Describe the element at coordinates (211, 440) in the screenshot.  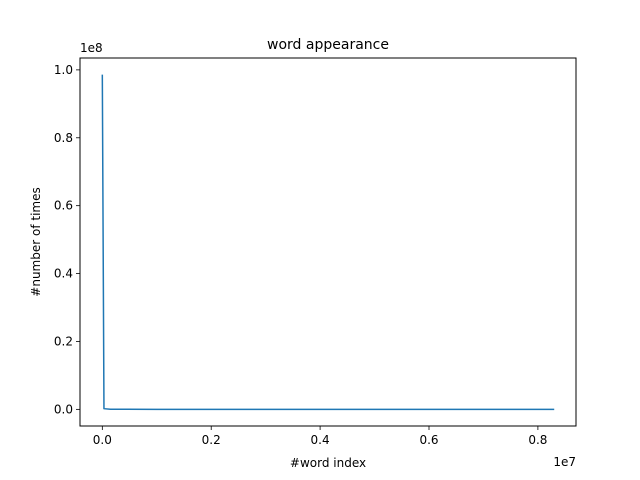
I see `x-tick-label: 0.2` at that location.